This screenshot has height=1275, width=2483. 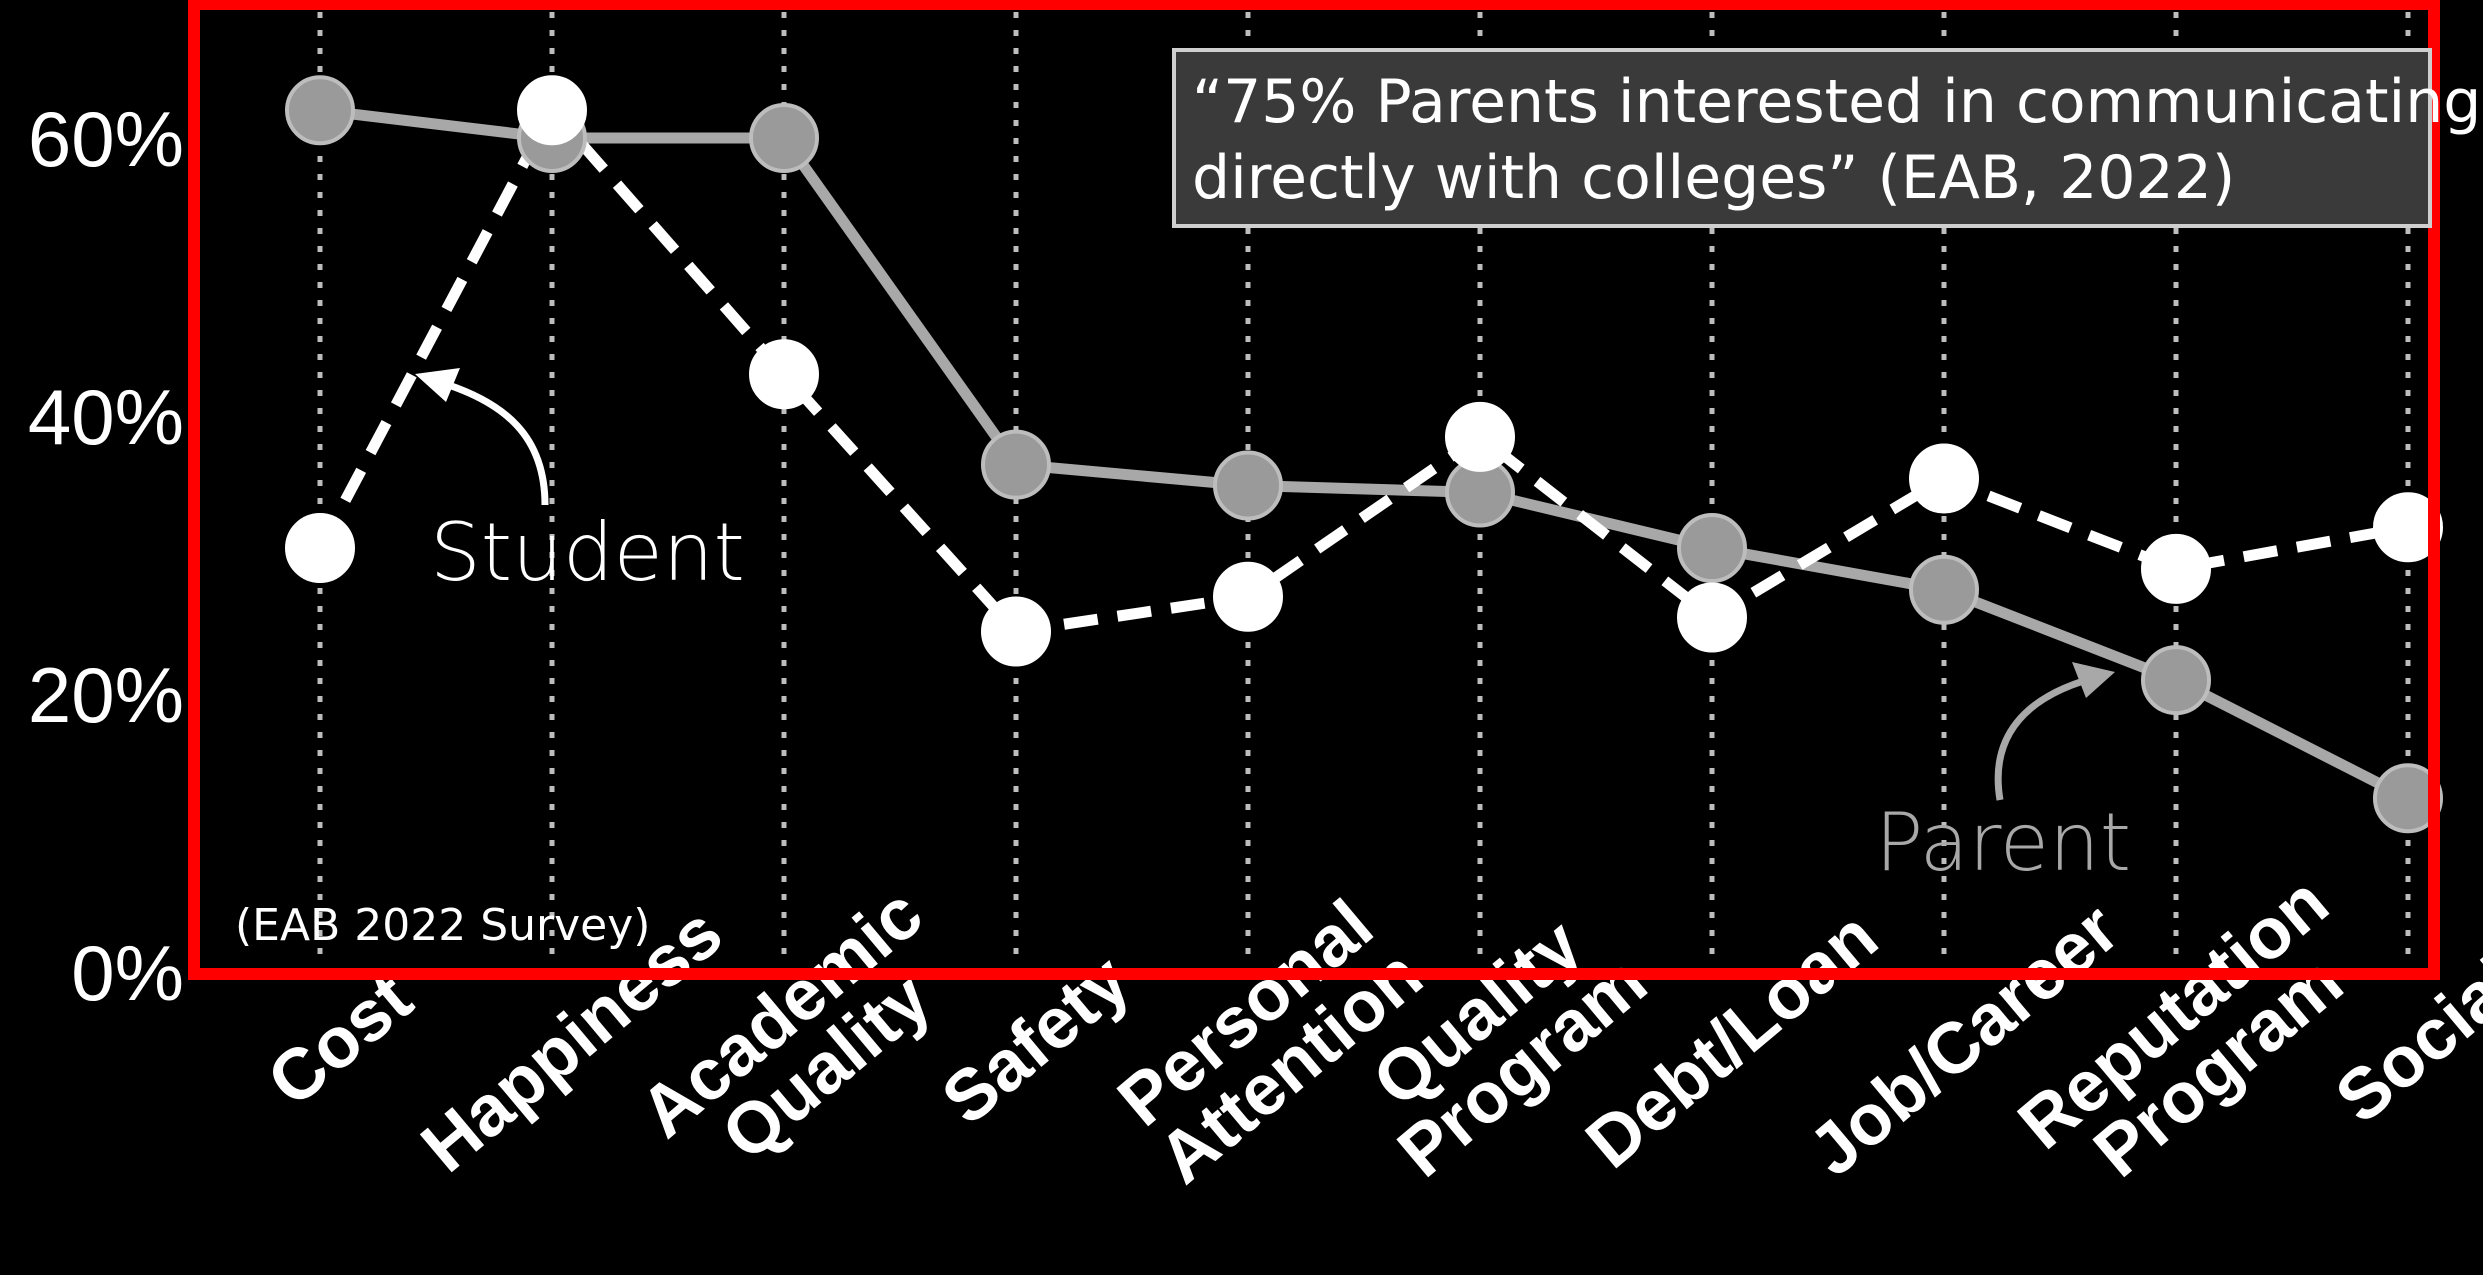 I want to click on y-tick-label: 0%, so click(x=127, y=973).